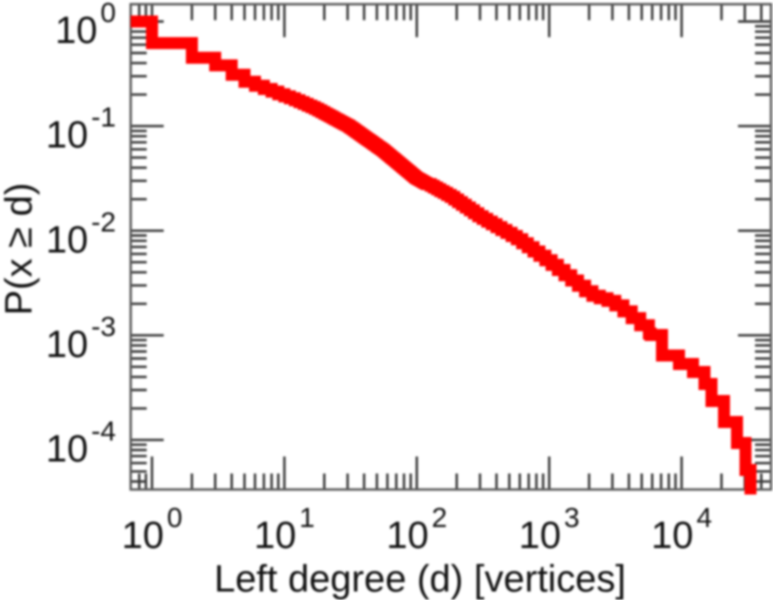 This screenshot has height=600, width=773. I want to click on svg-text:10-2: 10 -2, so click(81, 233).